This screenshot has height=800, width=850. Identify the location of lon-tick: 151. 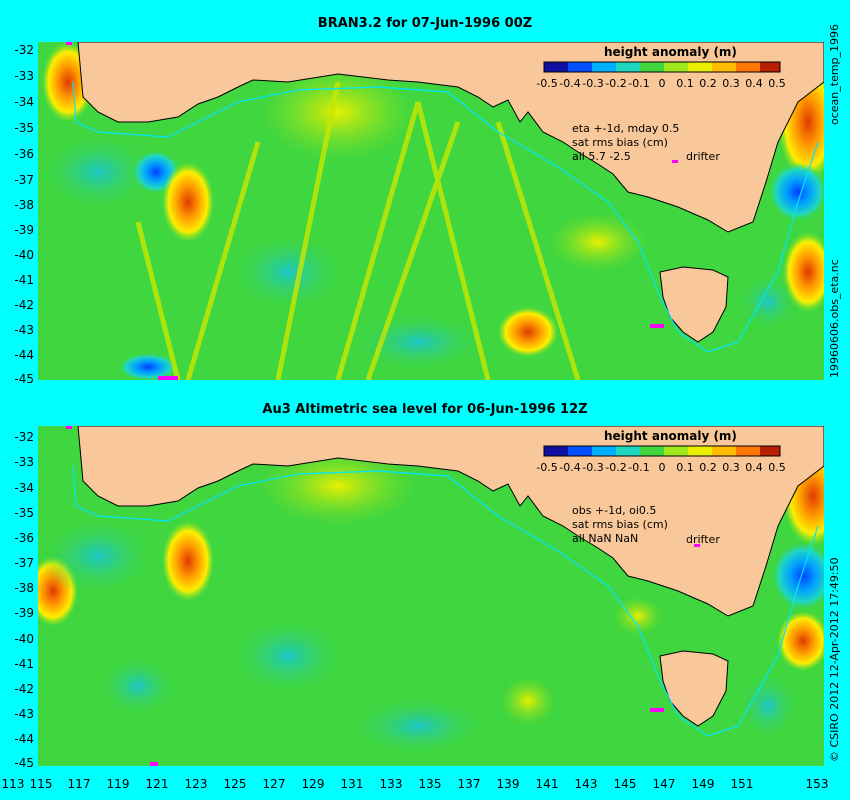
(742, 784).